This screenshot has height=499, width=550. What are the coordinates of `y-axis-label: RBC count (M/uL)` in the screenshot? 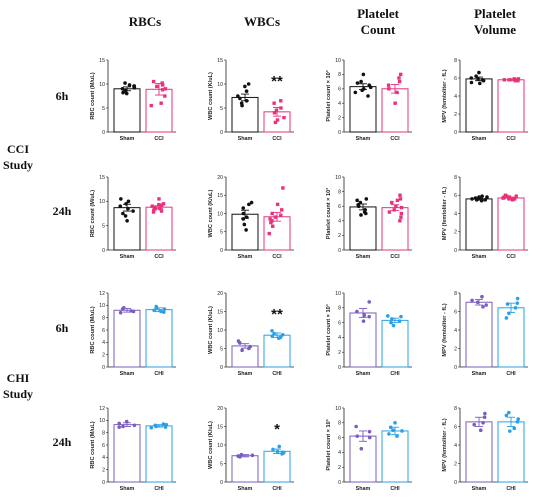 It's located at (93, 329).